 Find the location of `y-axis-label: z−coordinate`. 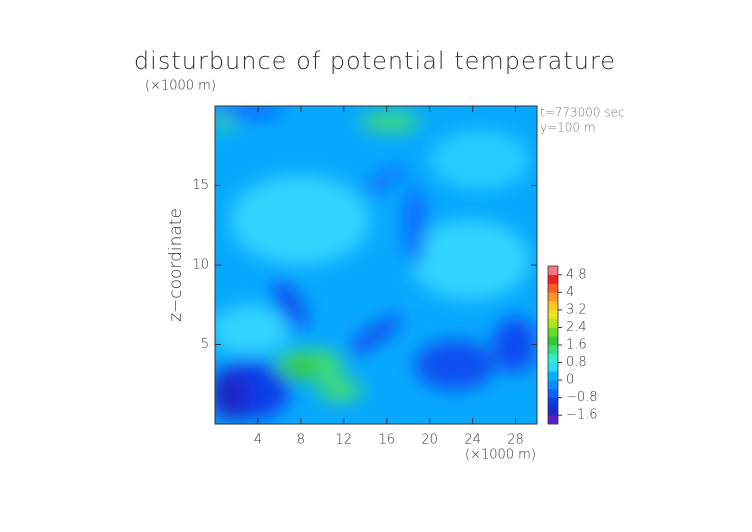

y-axis-label: z−coordinate is located at coordinates (176, 265).